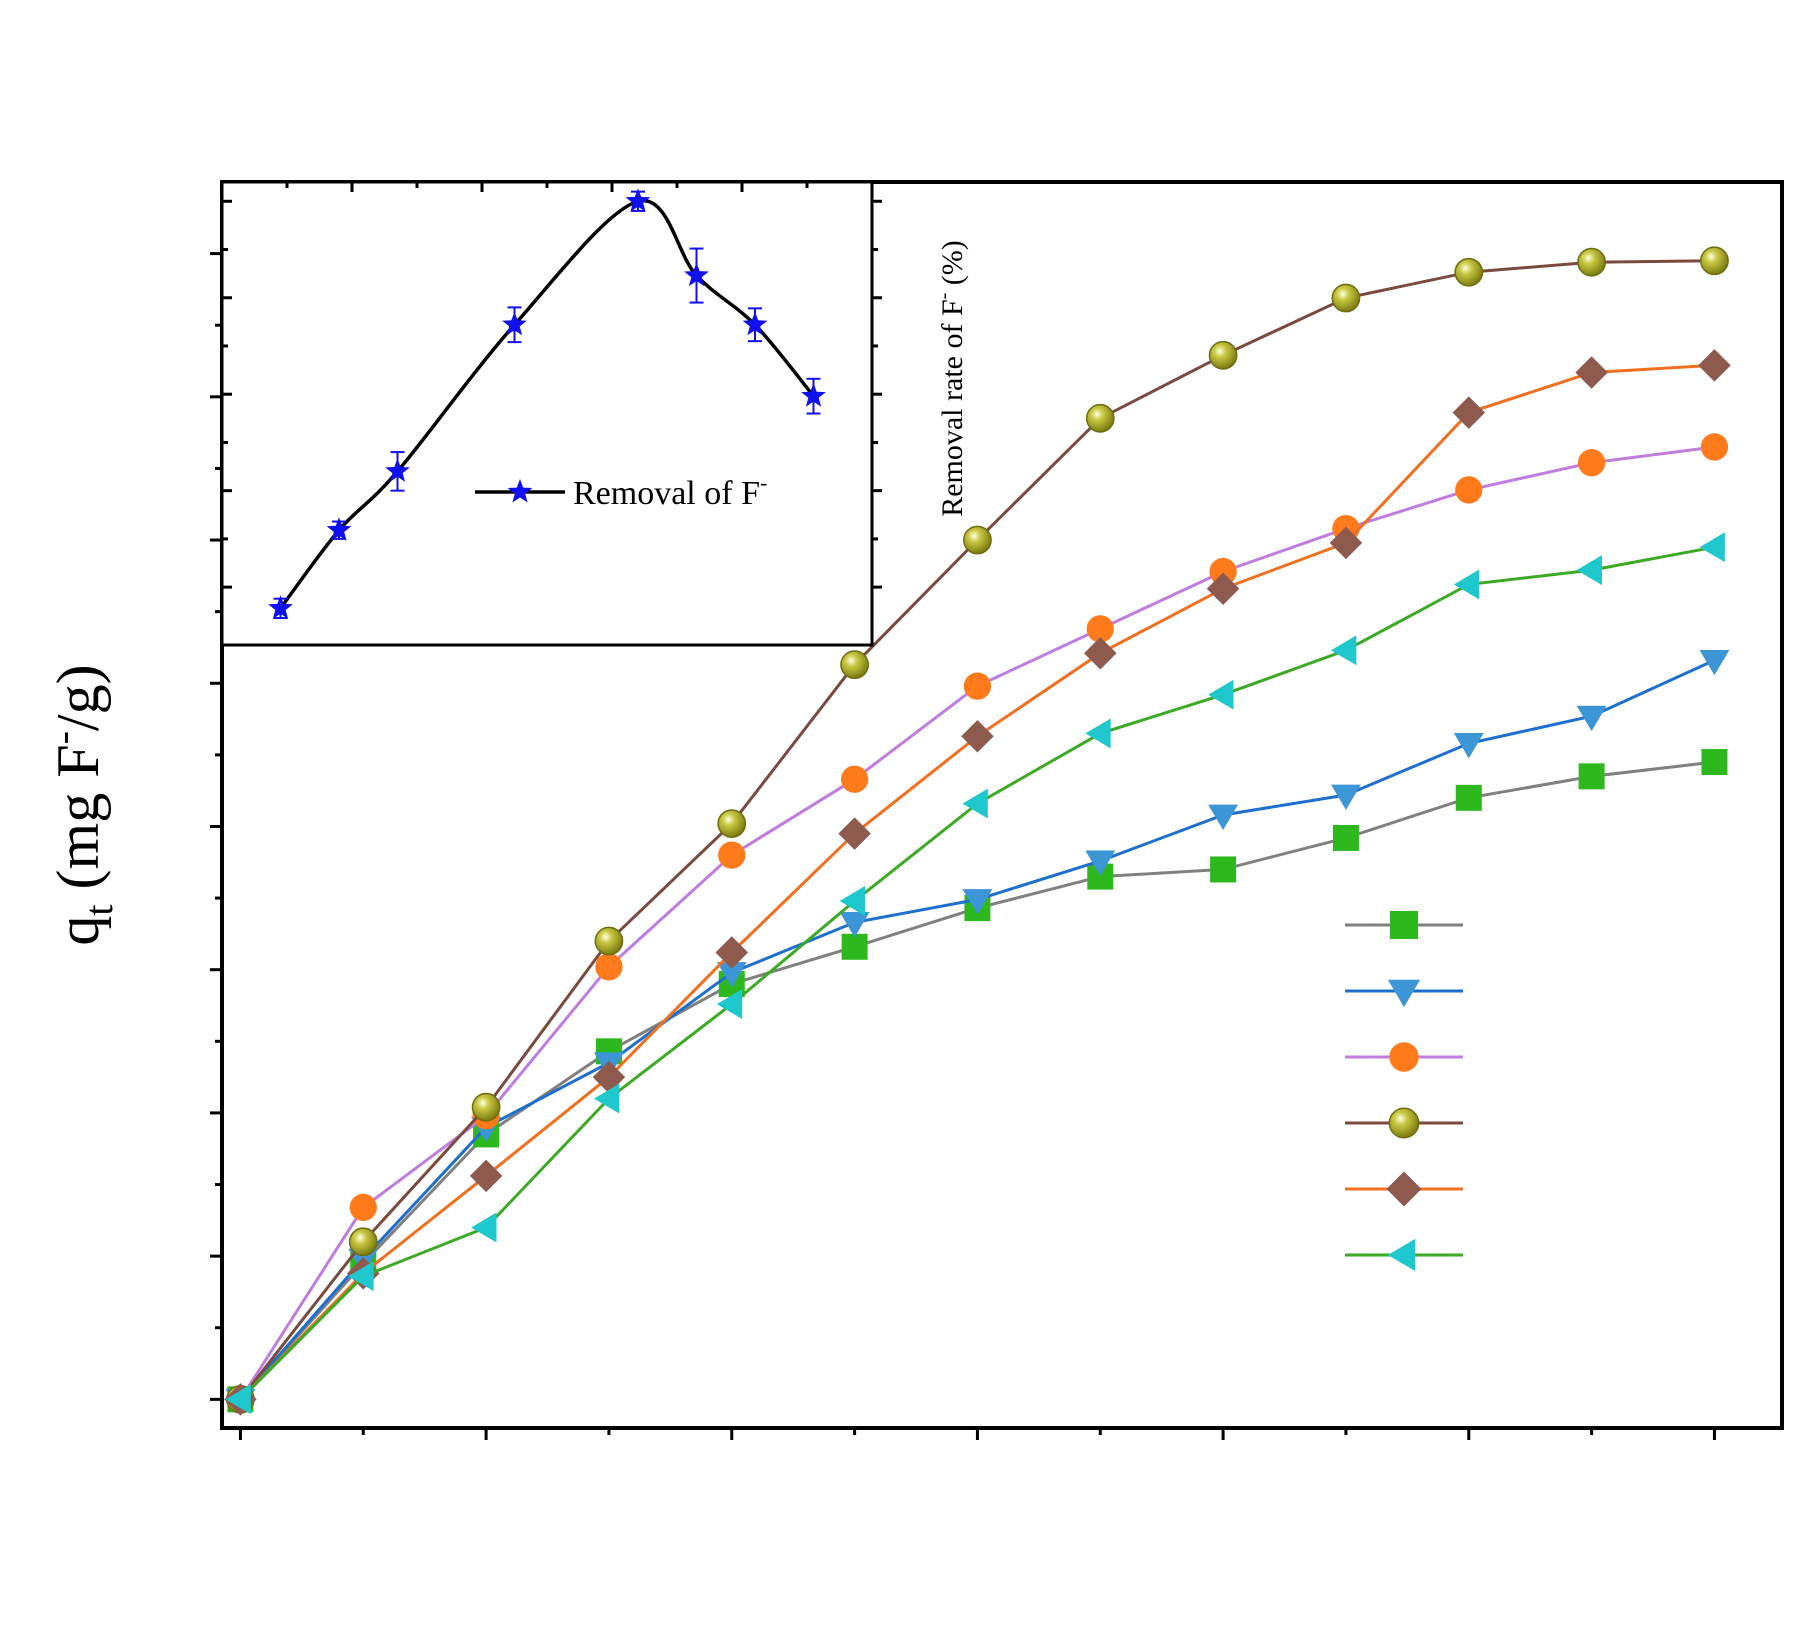 This screenshot has height=1641, width=1820. I want to click on legend-item-ph3, so click(1404, 925).